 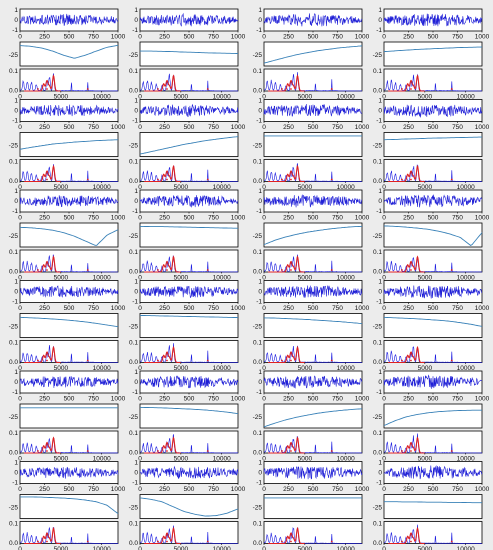 I want to click on cell-r4-c4: 10-10 250 500 750 1000-250.10.00 5000 10000, so click(x=431, y=326).